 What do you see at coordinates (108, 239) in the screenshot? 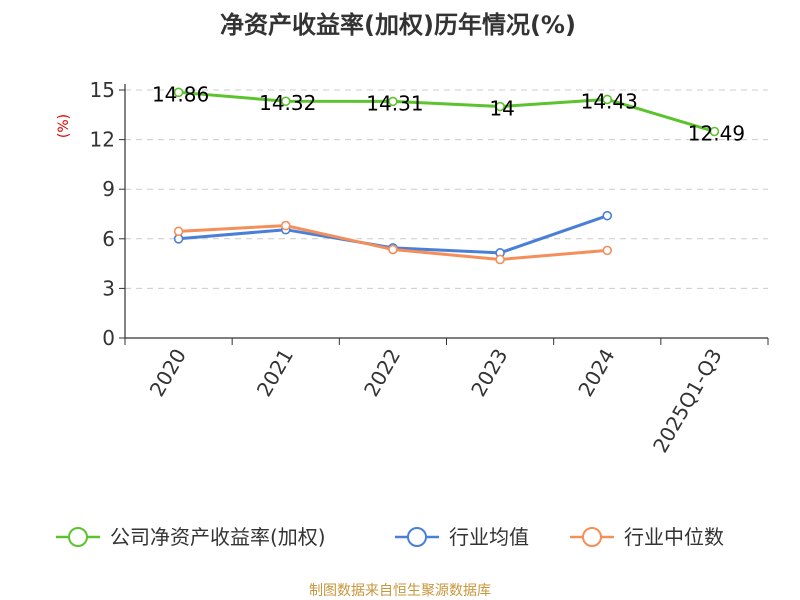
I see `y-tick-label: 6` at bounding box center [108, 239].